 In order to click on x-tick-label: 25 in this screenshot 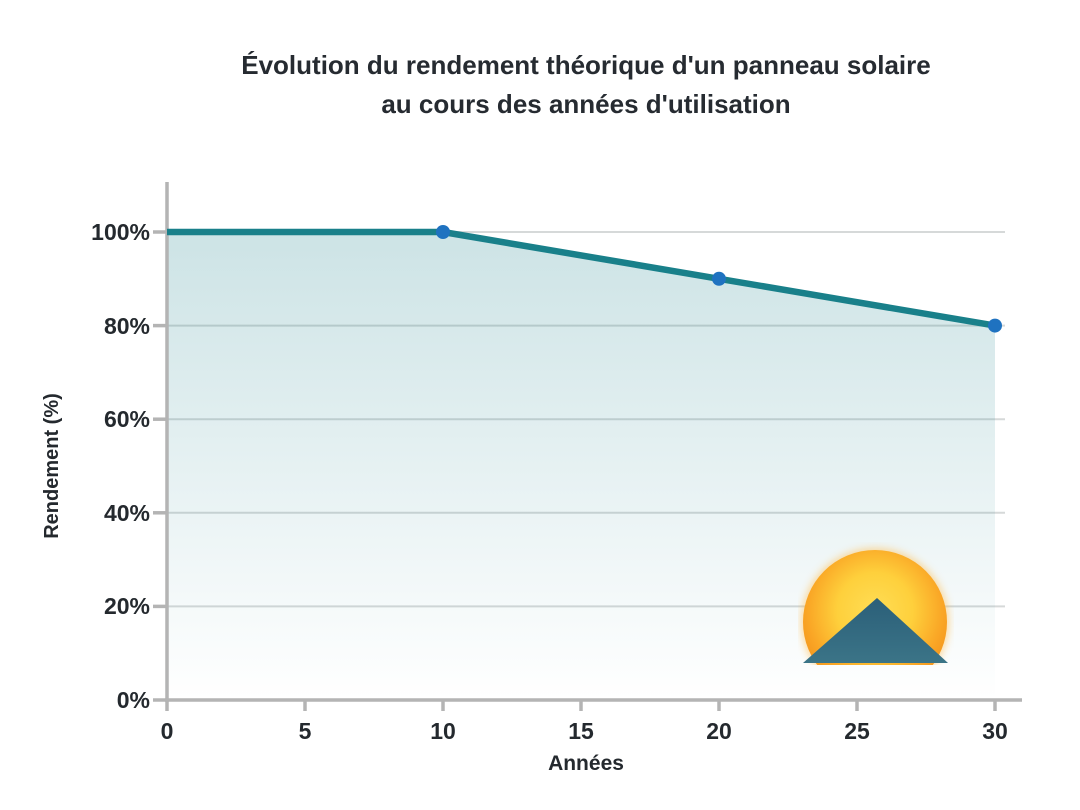, I will do `click(857, 731)`.